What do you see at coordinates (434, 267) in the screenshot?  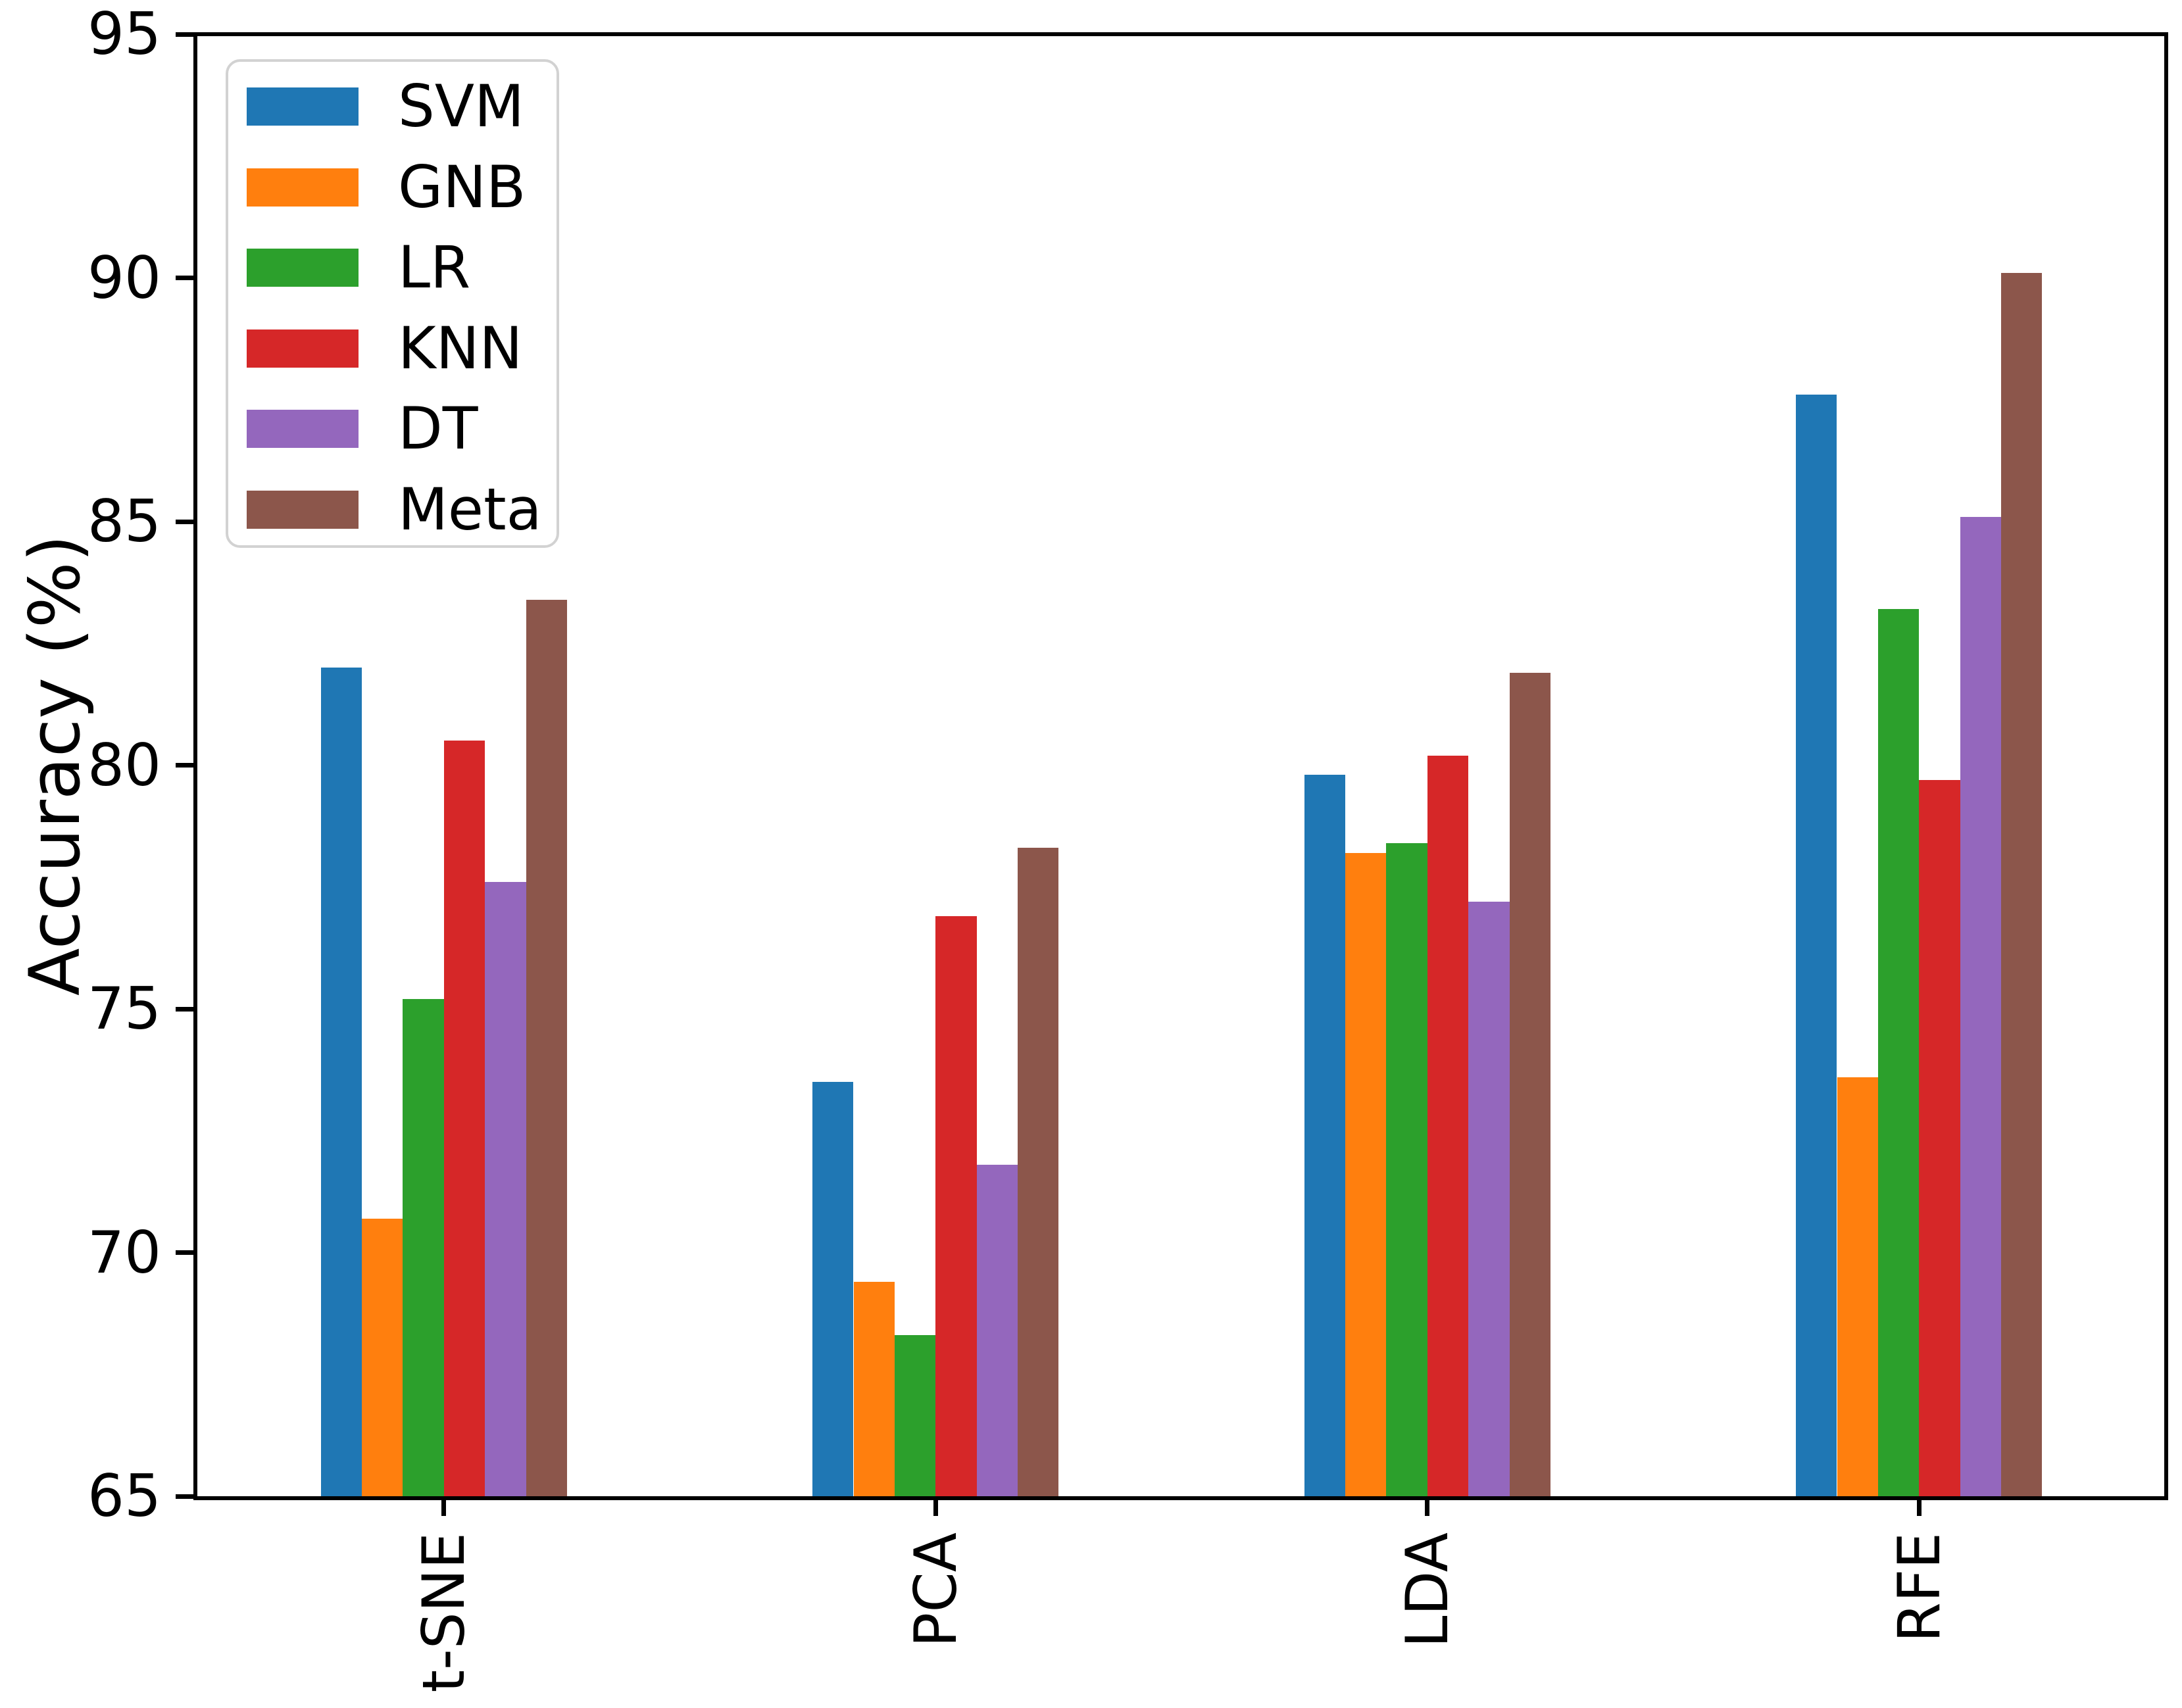 I see `legend-label-lr: LR` at bounding box center [434, 267].